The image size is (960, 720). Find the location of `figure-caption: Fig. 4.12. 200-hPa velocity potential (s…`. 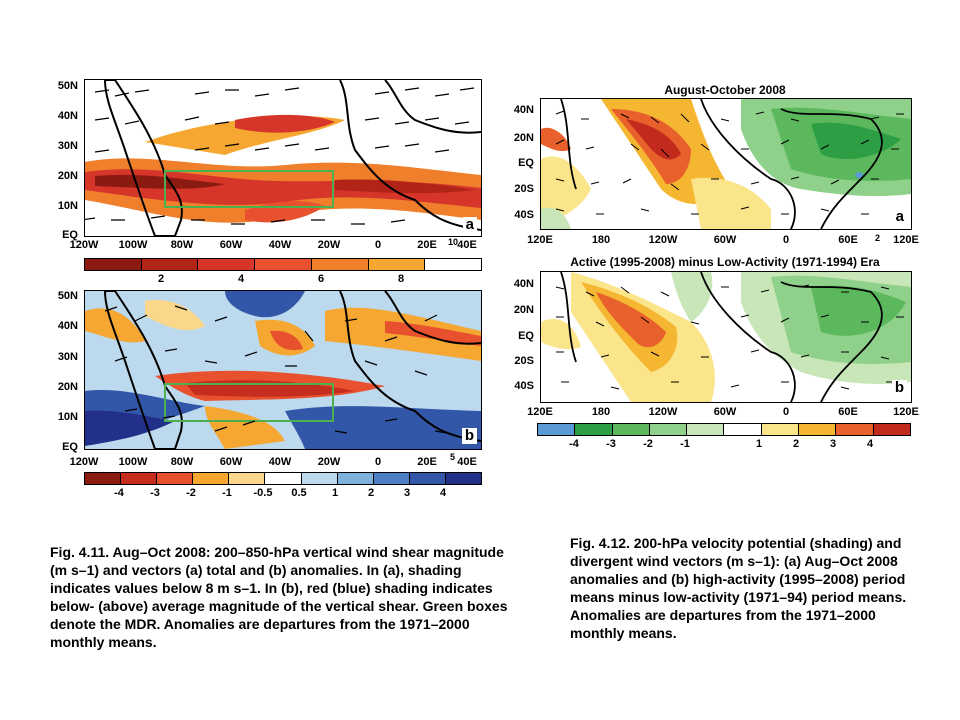

figure-caption: Fig. 4.12. 200-hPa velocity potential (s… is located at coordinates (738, 588).